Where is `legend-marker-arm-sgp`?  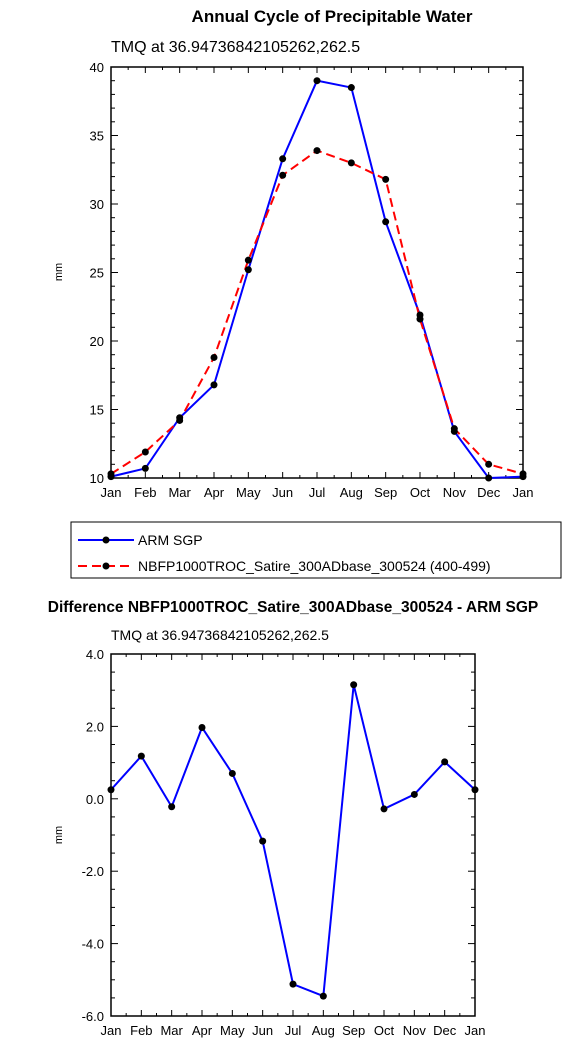 legend-marker-arm-sgp is located at coordinates (106, 540).